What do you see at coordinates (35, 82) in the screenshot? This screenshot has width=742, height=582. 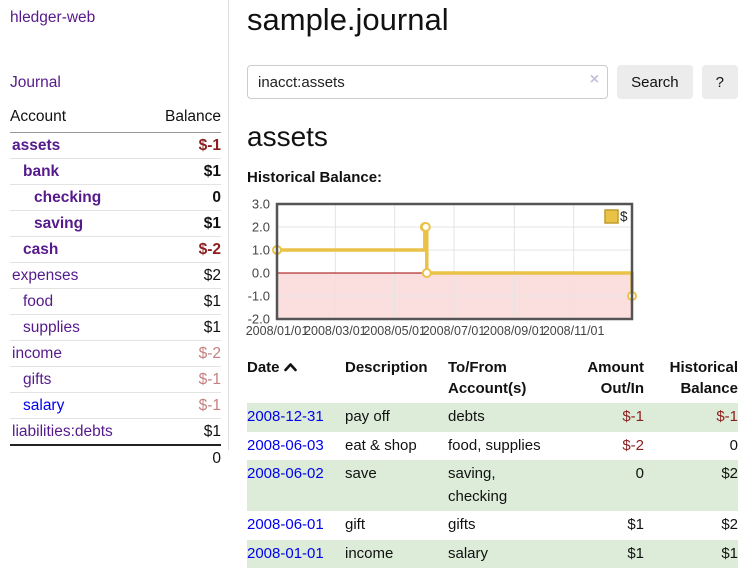 I see `sidebar-item-journal: Journal` at bounding box center [35, 82].